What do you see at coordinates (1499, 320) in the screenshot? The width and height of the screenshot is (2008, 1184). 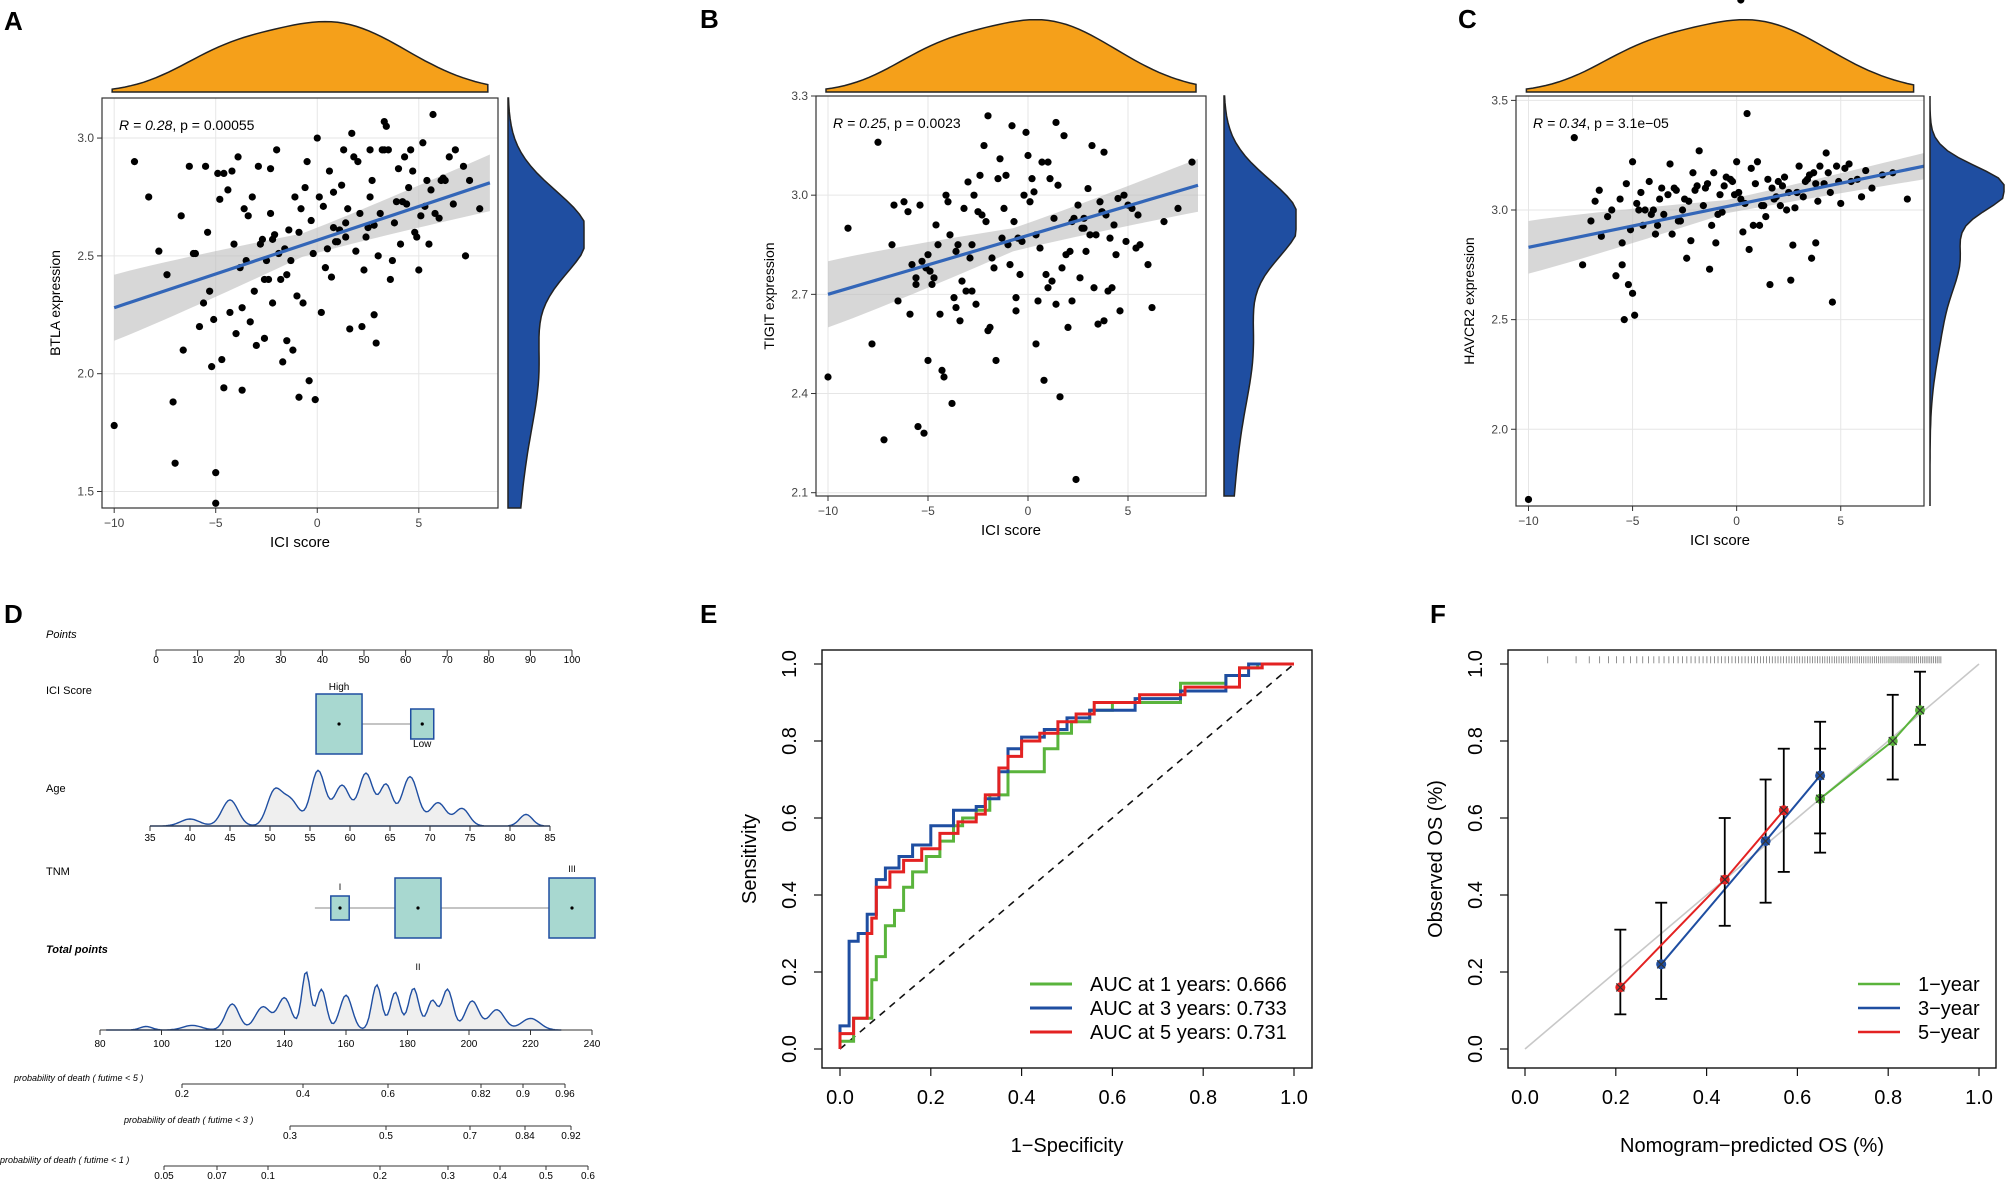 I see `y-tick-label: 2.5` at bounding box center [1499, 320].